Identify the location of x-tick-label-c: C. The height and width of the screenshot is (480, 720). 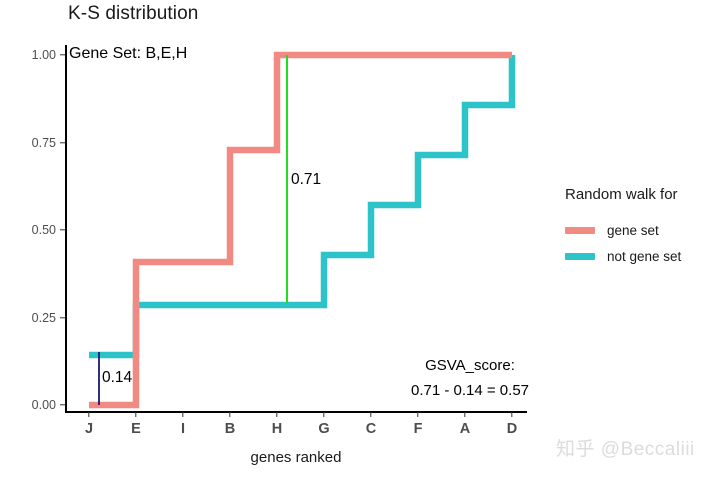
(371, 429).